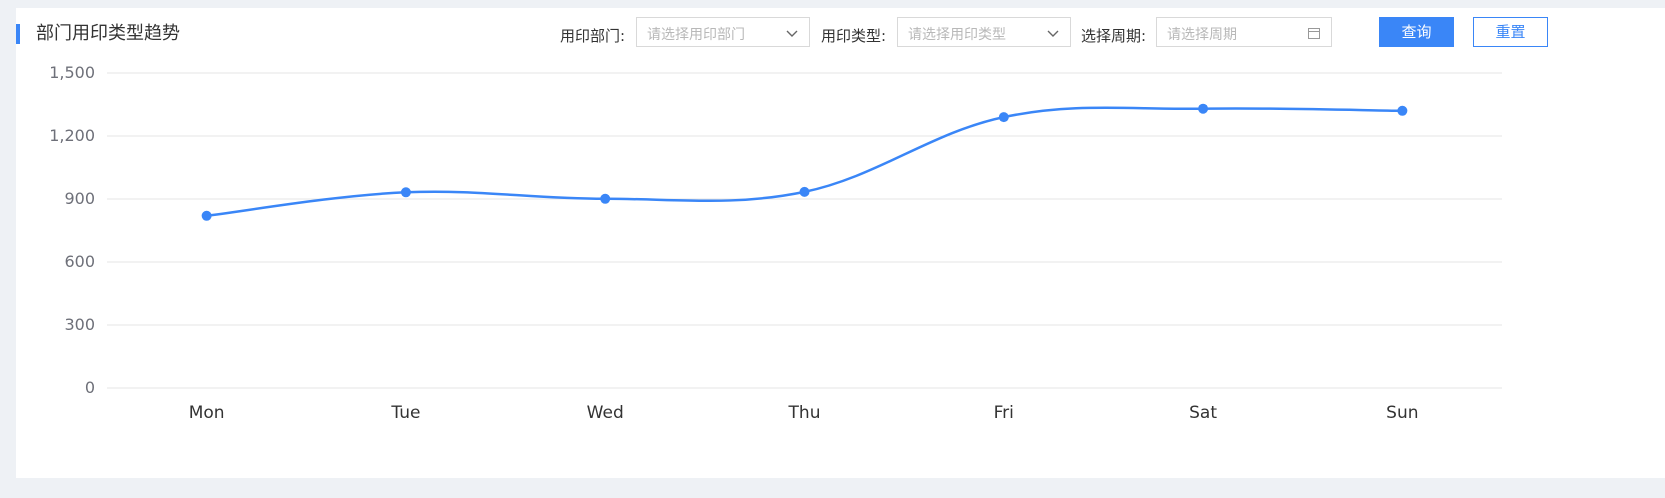 This screenshot has width=1665, height=498. Describe the element at coordinates (1416, 32) in the screenshot. I see `query-button: 查询` at that location.